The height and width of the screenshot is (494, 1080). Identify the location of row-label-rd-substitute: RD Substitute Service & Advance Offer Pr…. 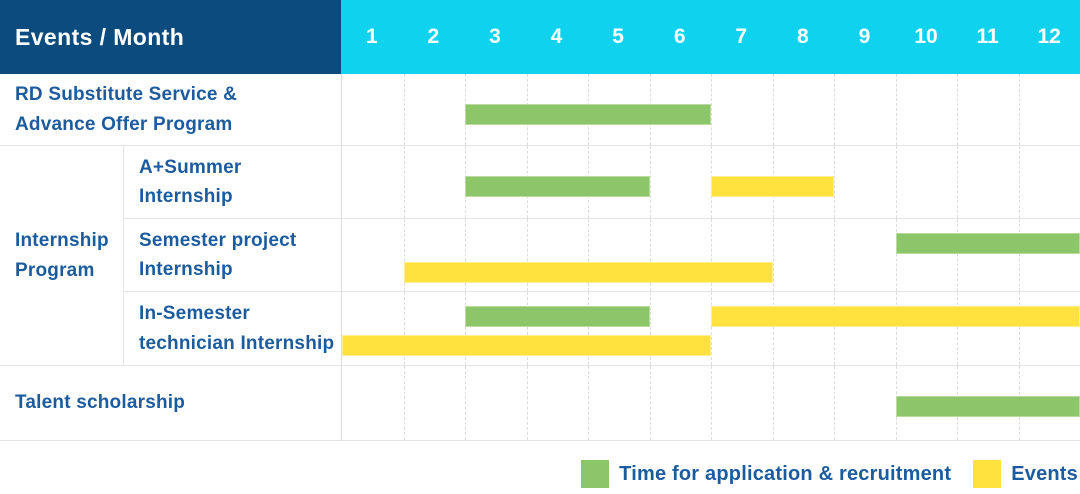
(170, 110).